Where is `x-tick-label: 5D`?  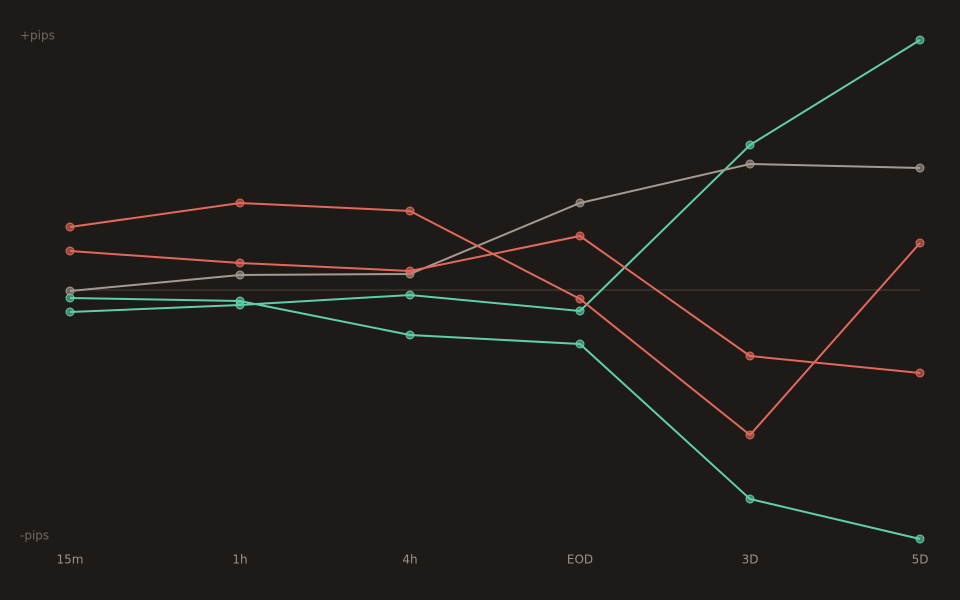
x-tick-label: 5D is located at coordinates (920, 560).